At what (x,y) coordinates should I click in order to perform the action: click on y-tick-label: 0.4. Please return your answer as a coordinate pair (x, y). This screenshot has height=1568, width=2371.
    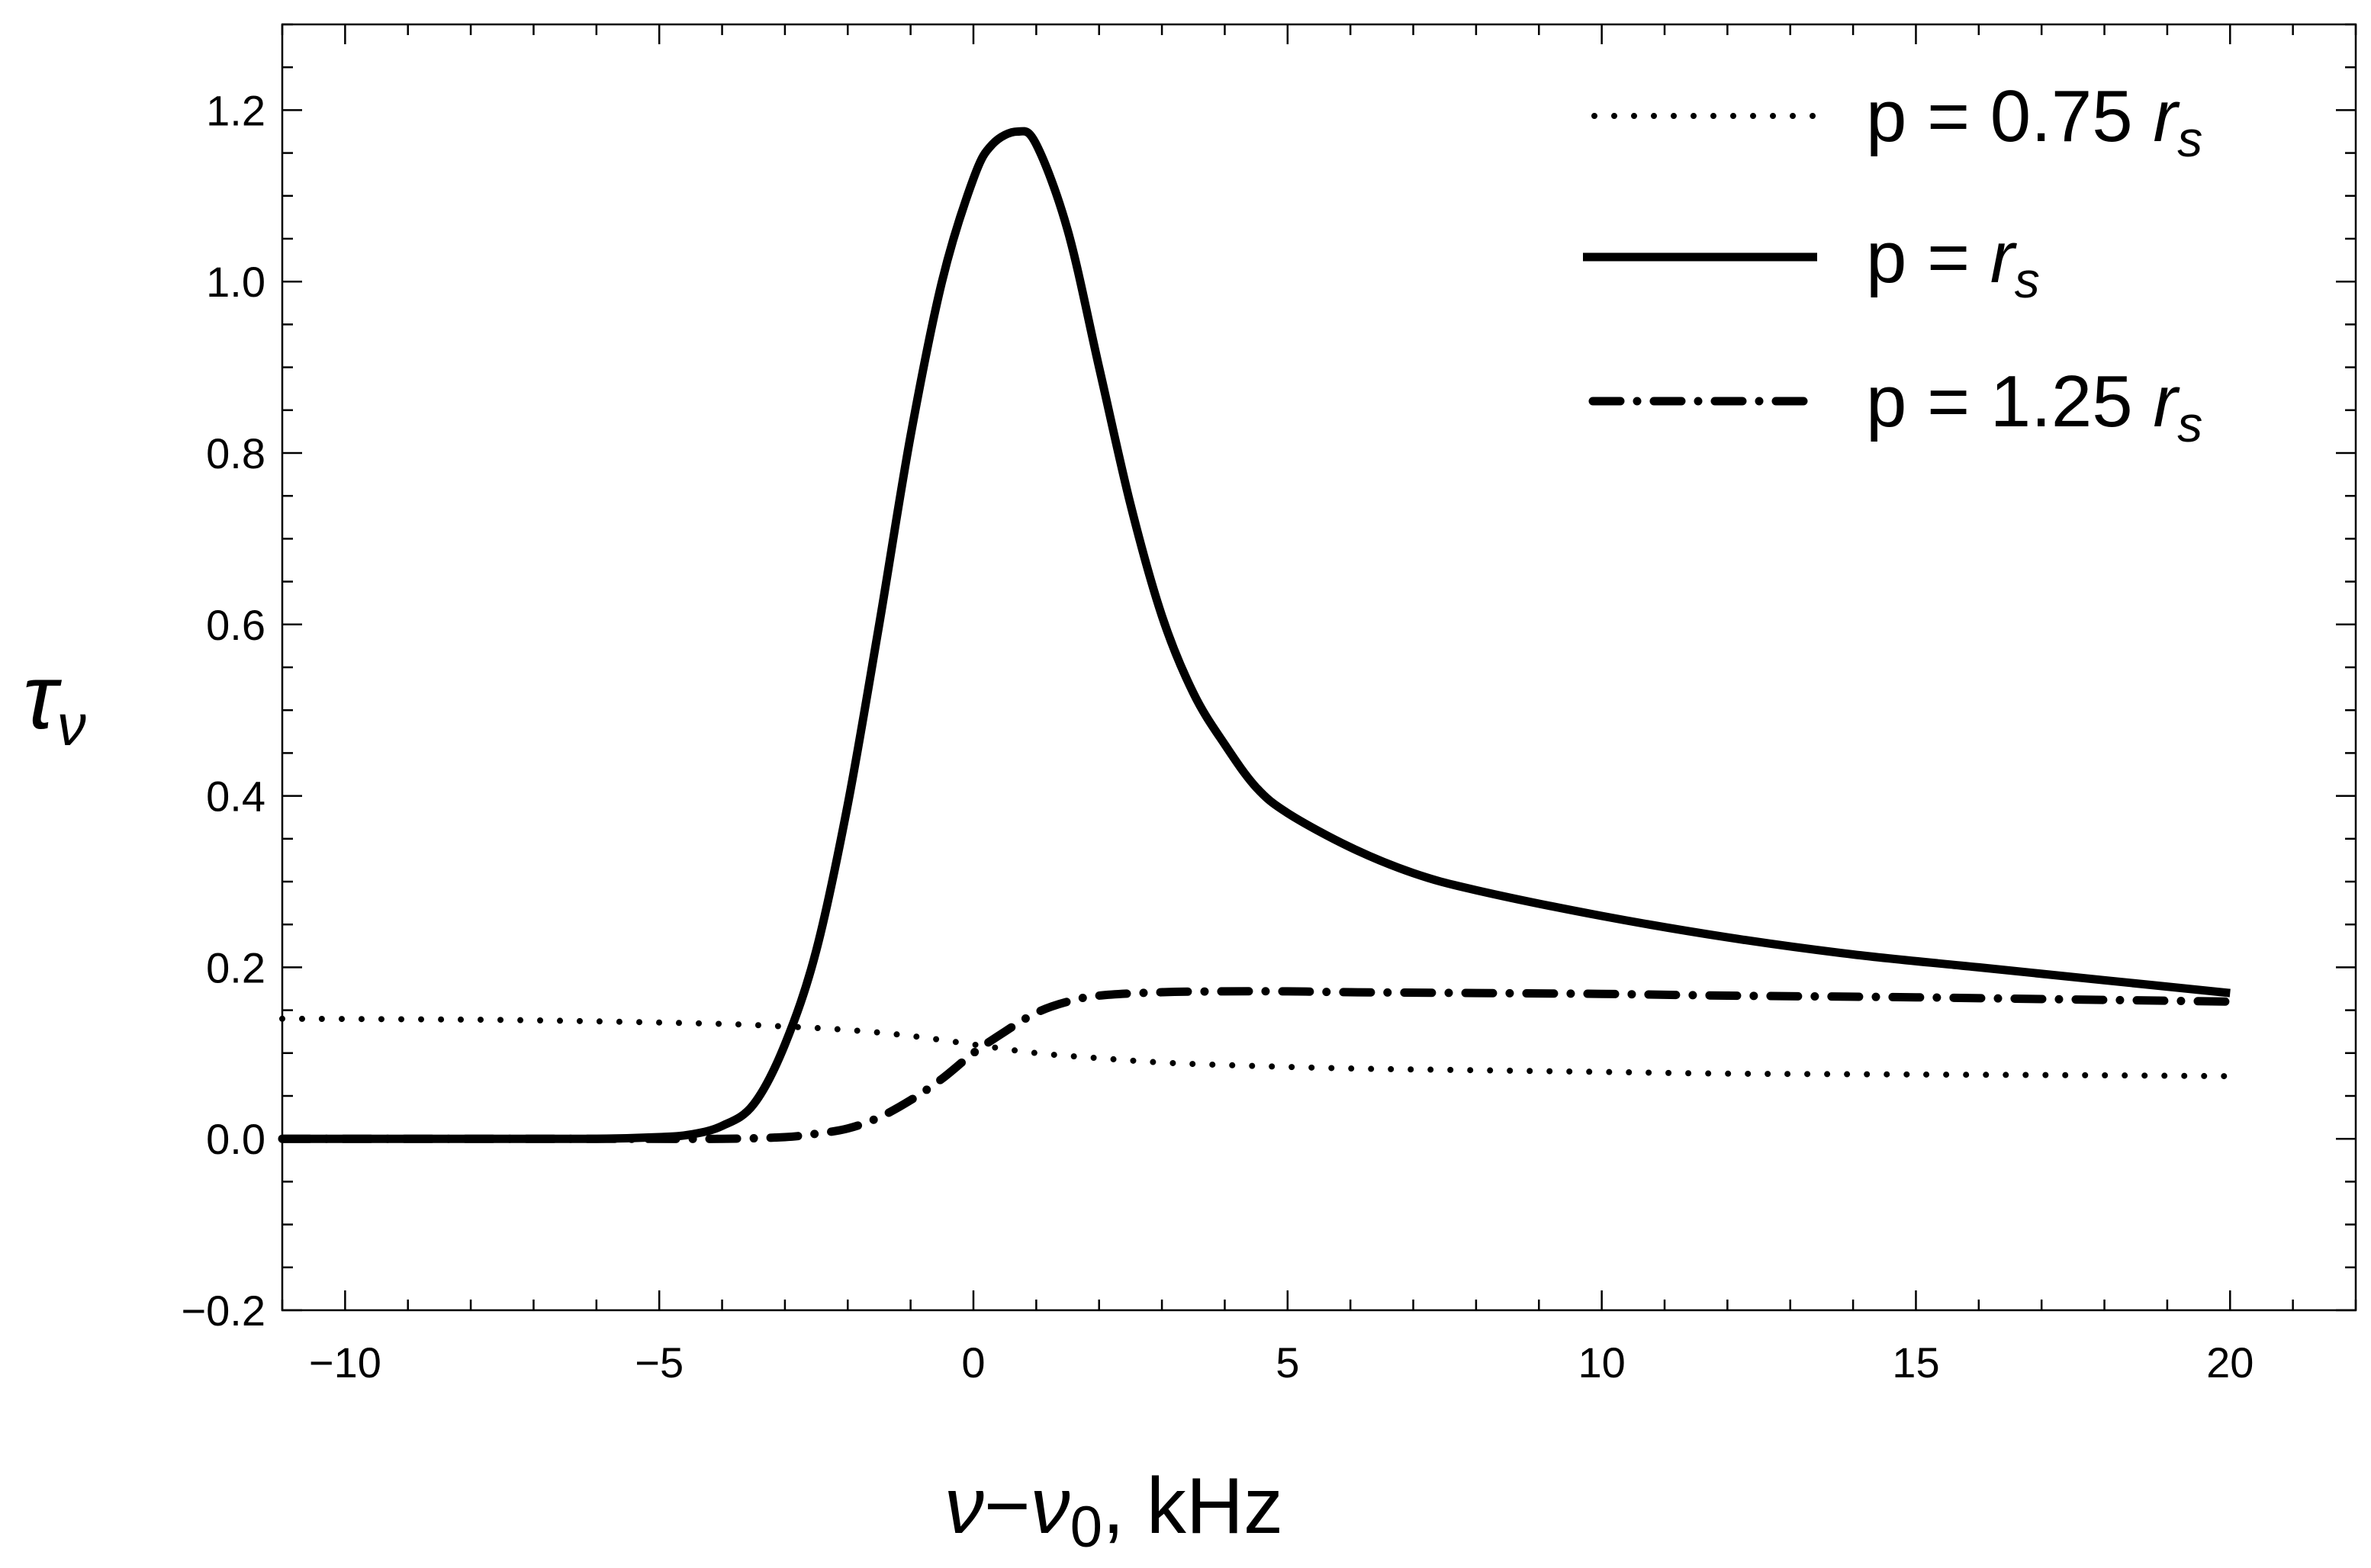
    Looking at the image, I should click on (235, 797).